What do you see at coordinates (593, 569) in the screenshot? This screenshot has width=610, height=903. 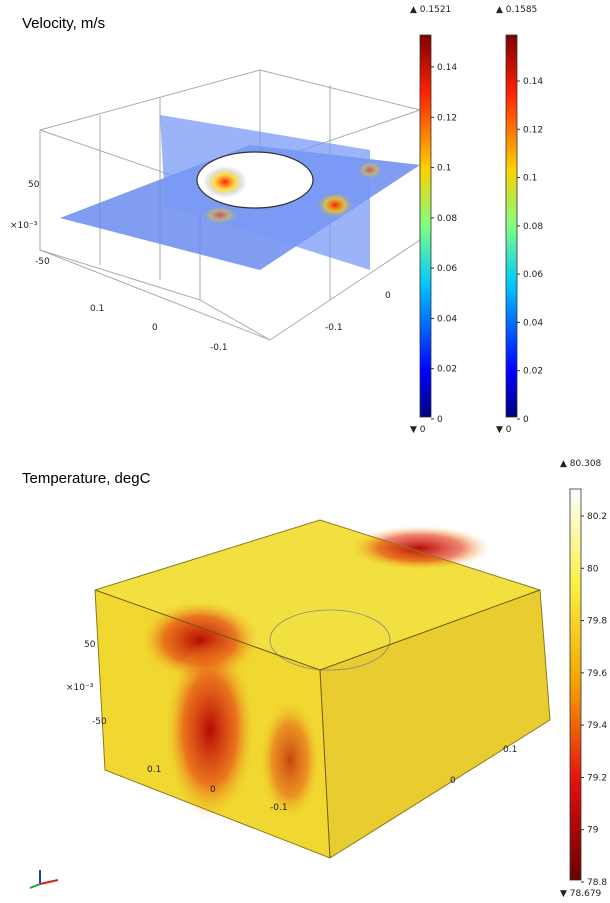 I see `colorbar-tick-label: 80` at bounding box center [593, 569].